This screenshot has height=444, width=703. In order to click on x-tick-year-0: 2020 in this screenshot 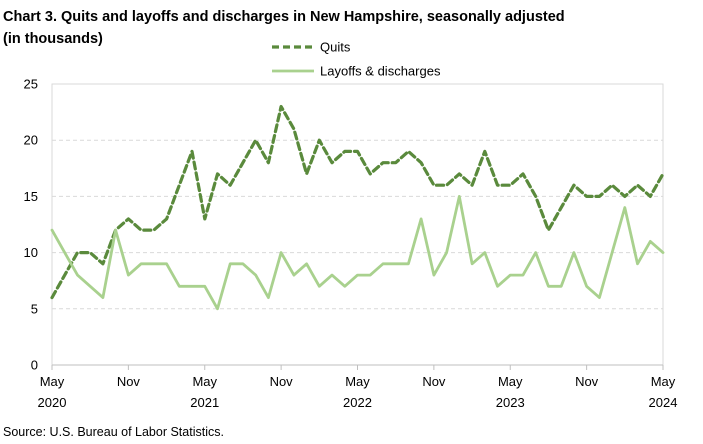, I will do `click(52, 402)`.